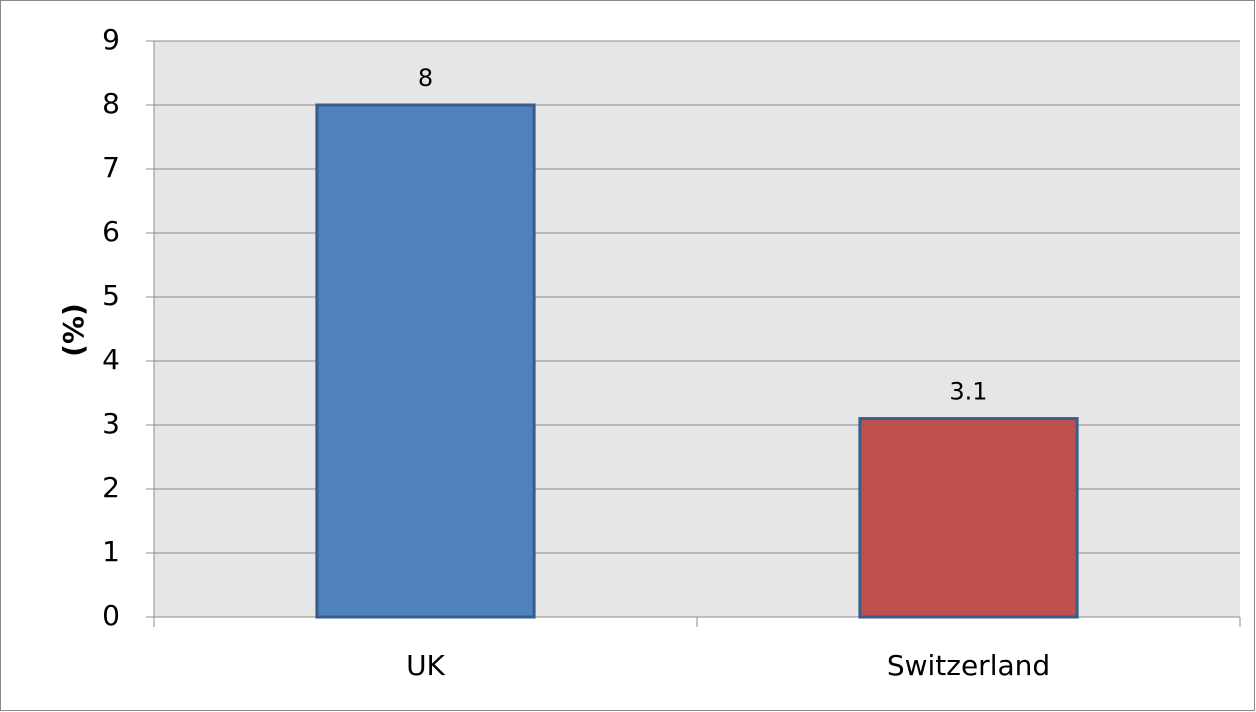  Describe the element at coordinates (111, 167) in the screenshot. I see `y-tick-label: 7` at that location.